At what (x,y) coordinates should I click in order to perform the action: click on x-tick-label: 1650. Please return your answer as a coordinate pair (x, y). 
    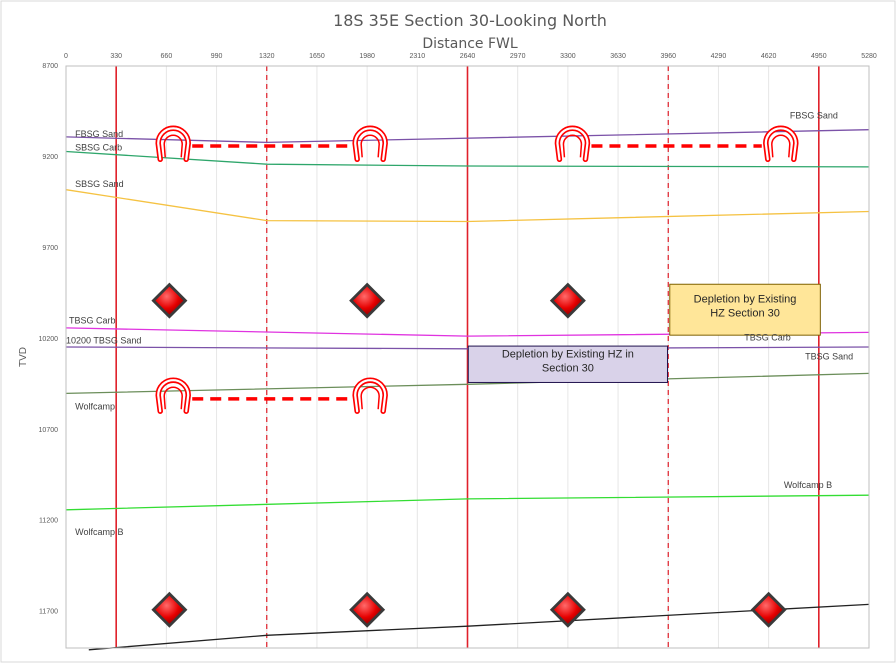
    Looking at the image, I should click on (317, 56).